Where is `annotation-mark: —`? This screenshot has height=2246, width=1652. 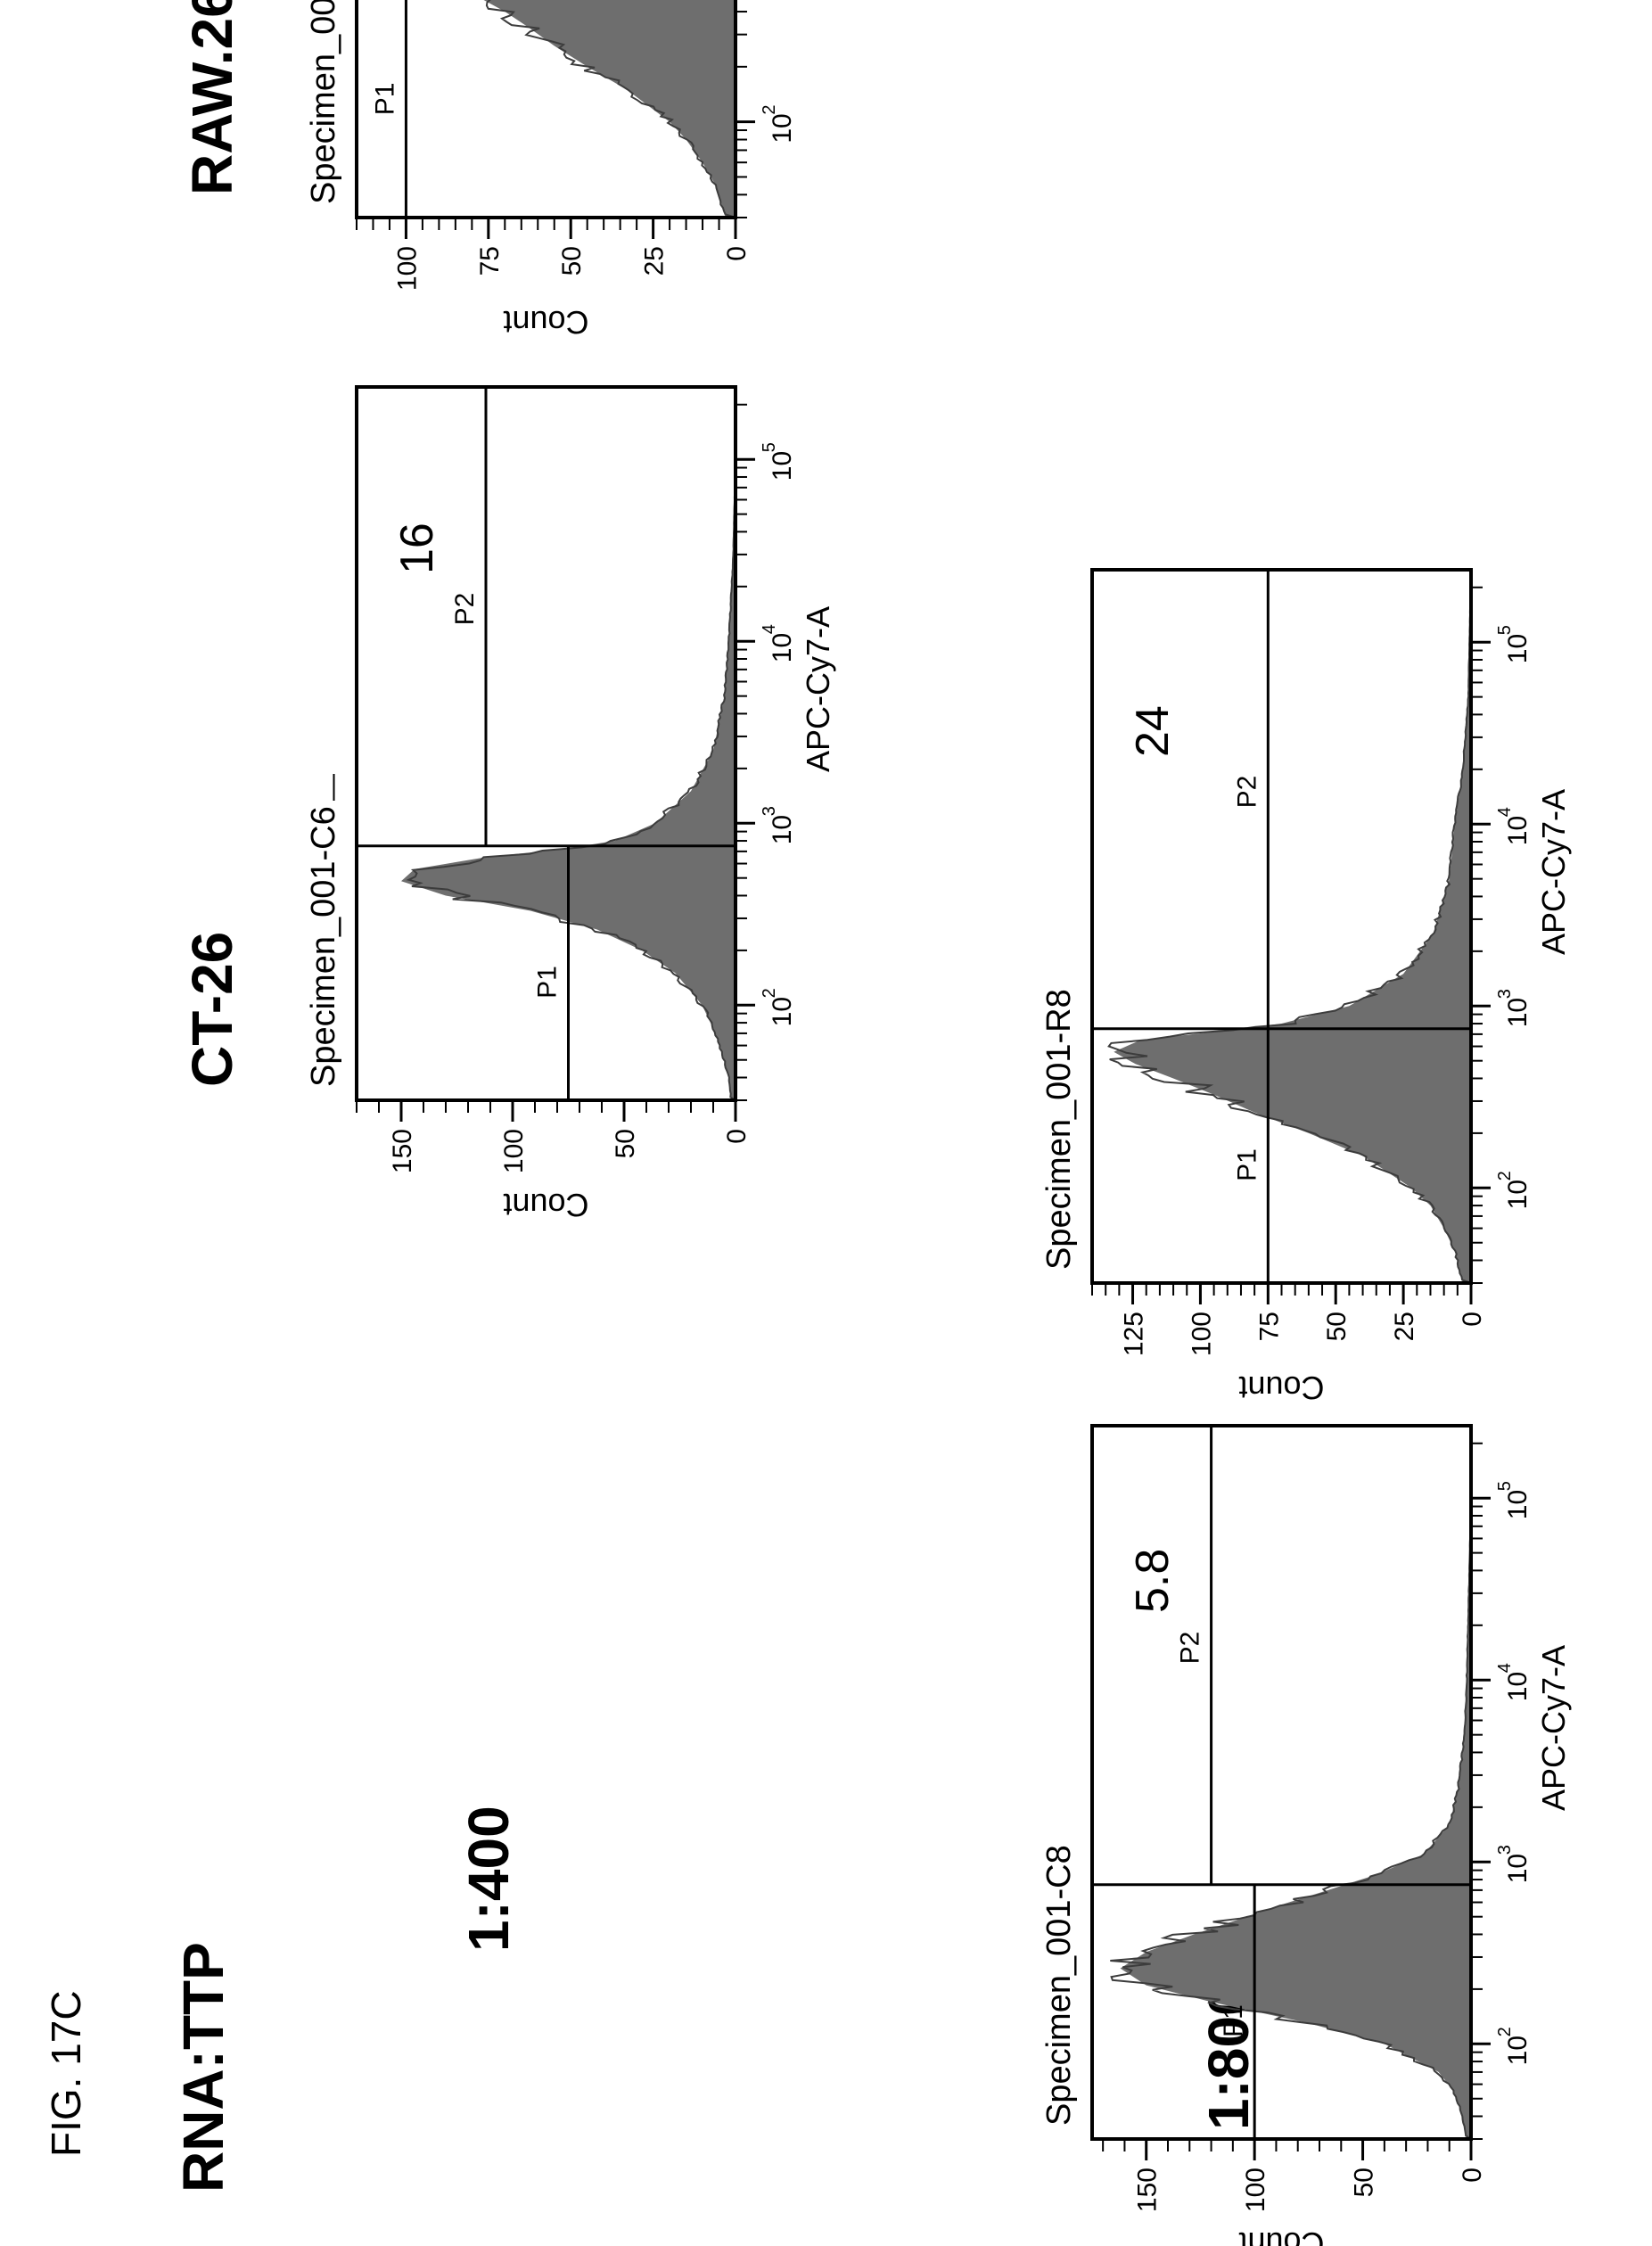
annotation-mark: — is located at coordinates (332, 787).